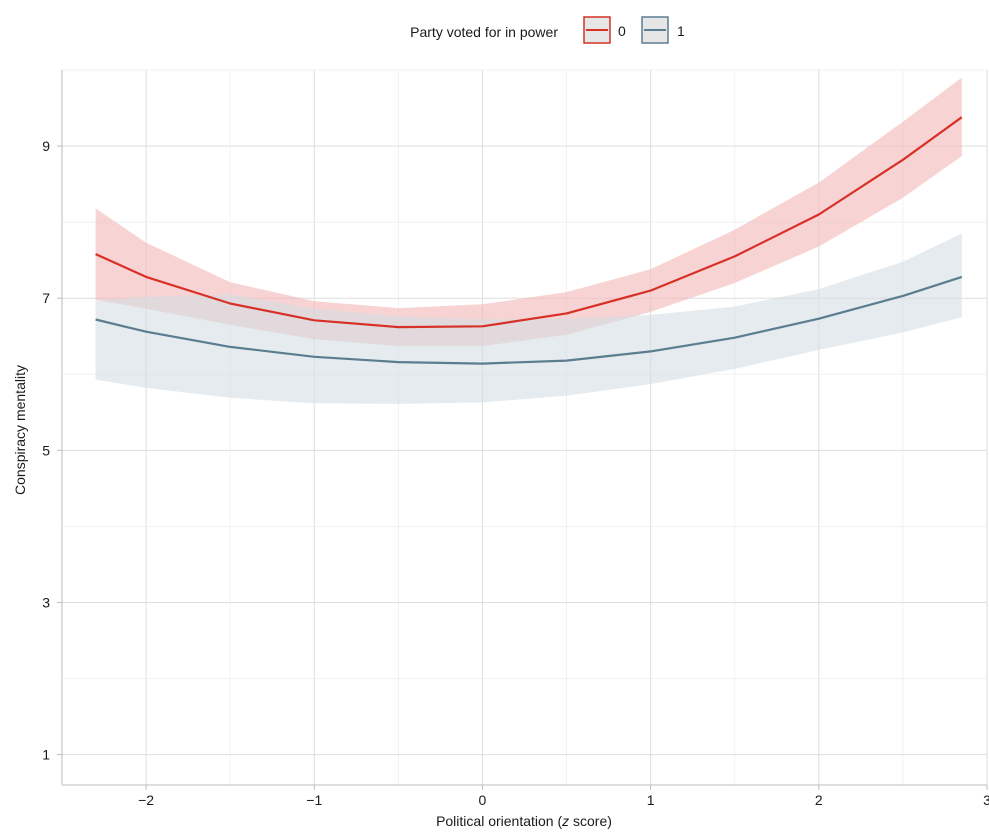 This screenshot has width=989, height=837. What do you see at coordinates (46, 450) in the screenshot?
I see `y-tick-label: 5` at bounding box center [46, 450].